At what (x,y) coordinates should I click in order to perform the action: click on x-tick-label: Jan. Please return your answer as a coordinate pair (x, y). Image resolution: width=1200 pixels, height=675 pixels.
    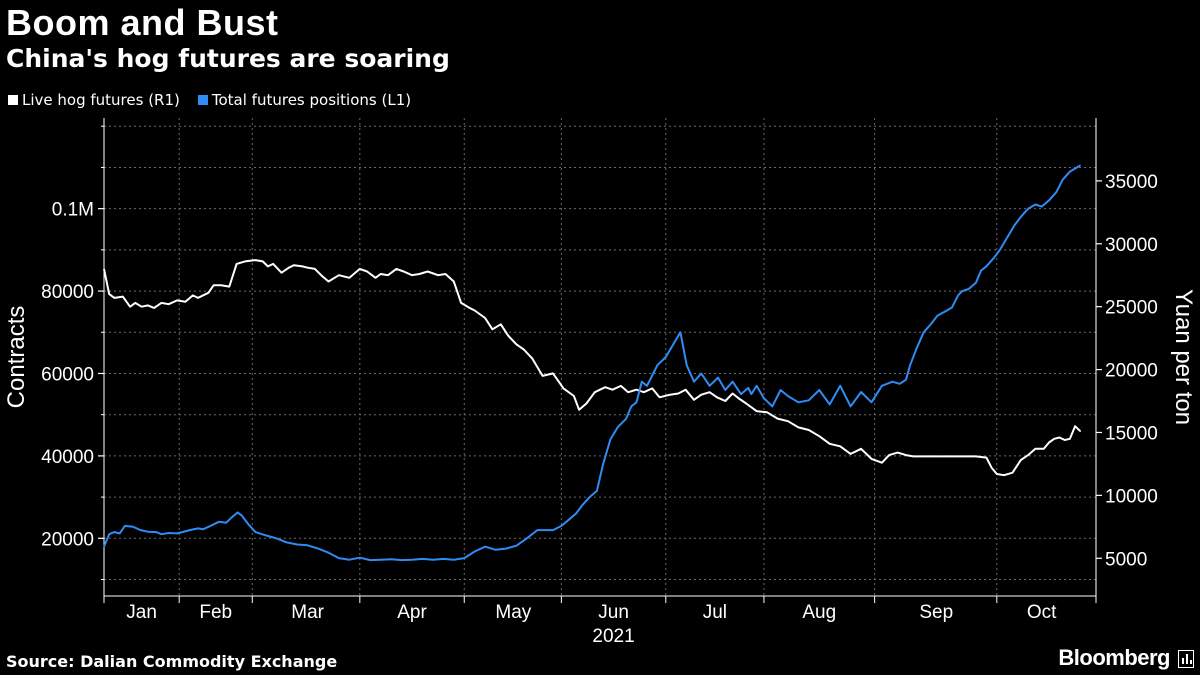
    Looking at the image, I should click on (141, 612).